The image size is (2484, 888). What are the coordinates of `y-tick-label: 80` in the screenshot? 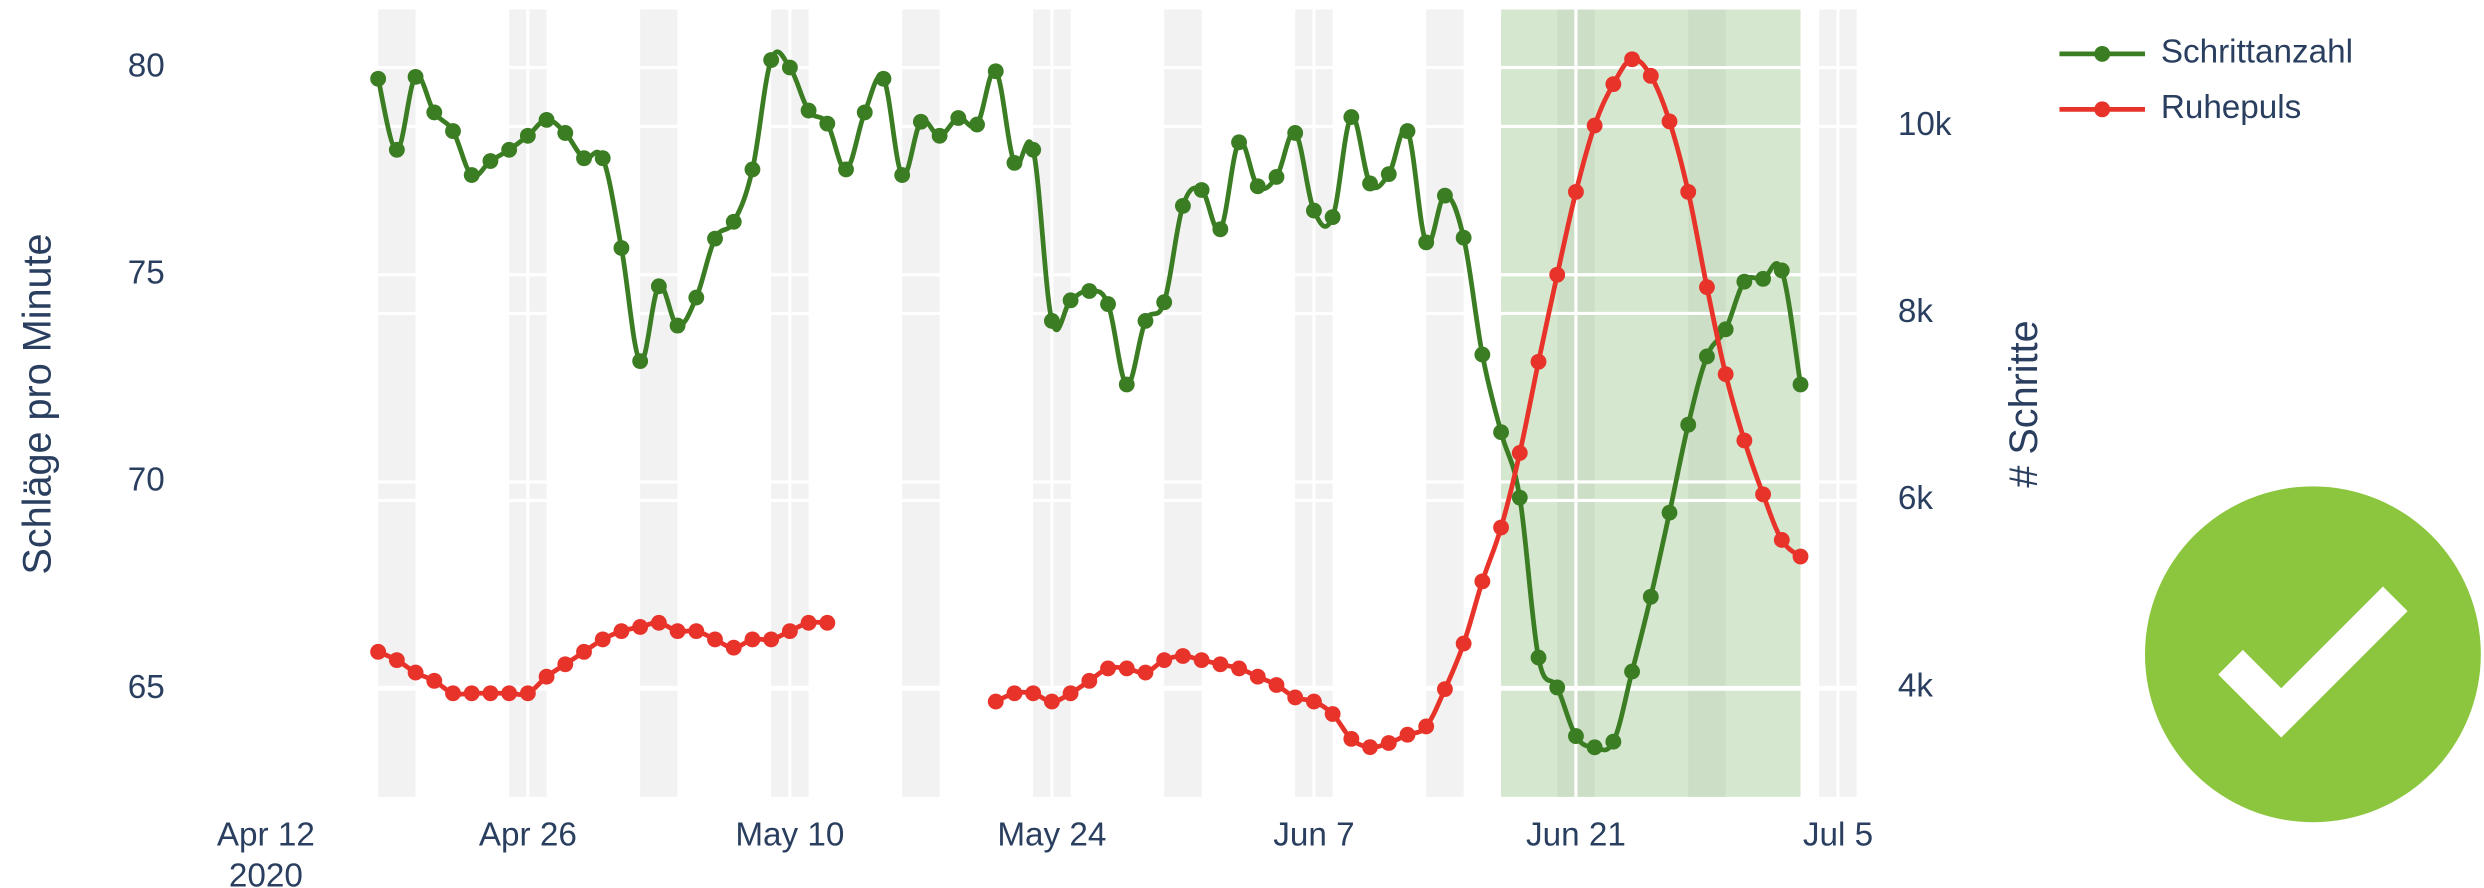 It's located at (146, 65).